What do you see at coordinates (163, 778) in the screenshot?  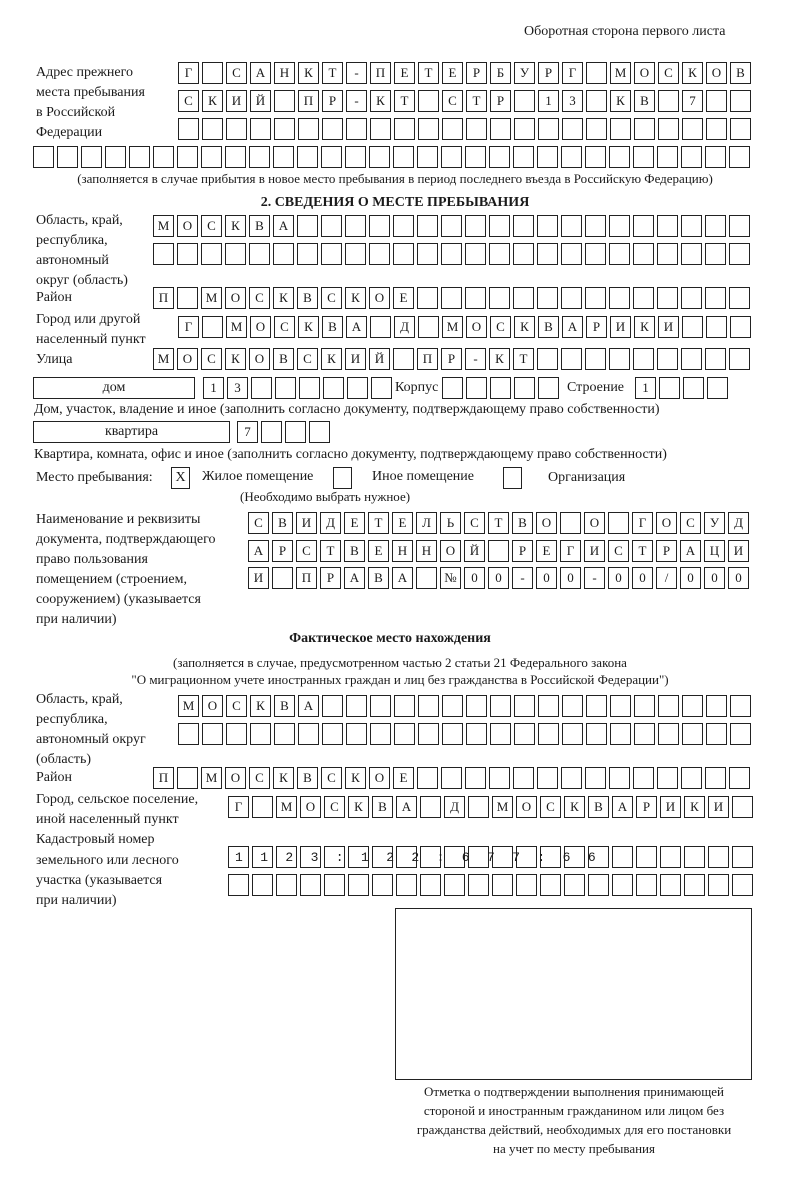 I see `char-cell: П` at bounding box center [163, 778].